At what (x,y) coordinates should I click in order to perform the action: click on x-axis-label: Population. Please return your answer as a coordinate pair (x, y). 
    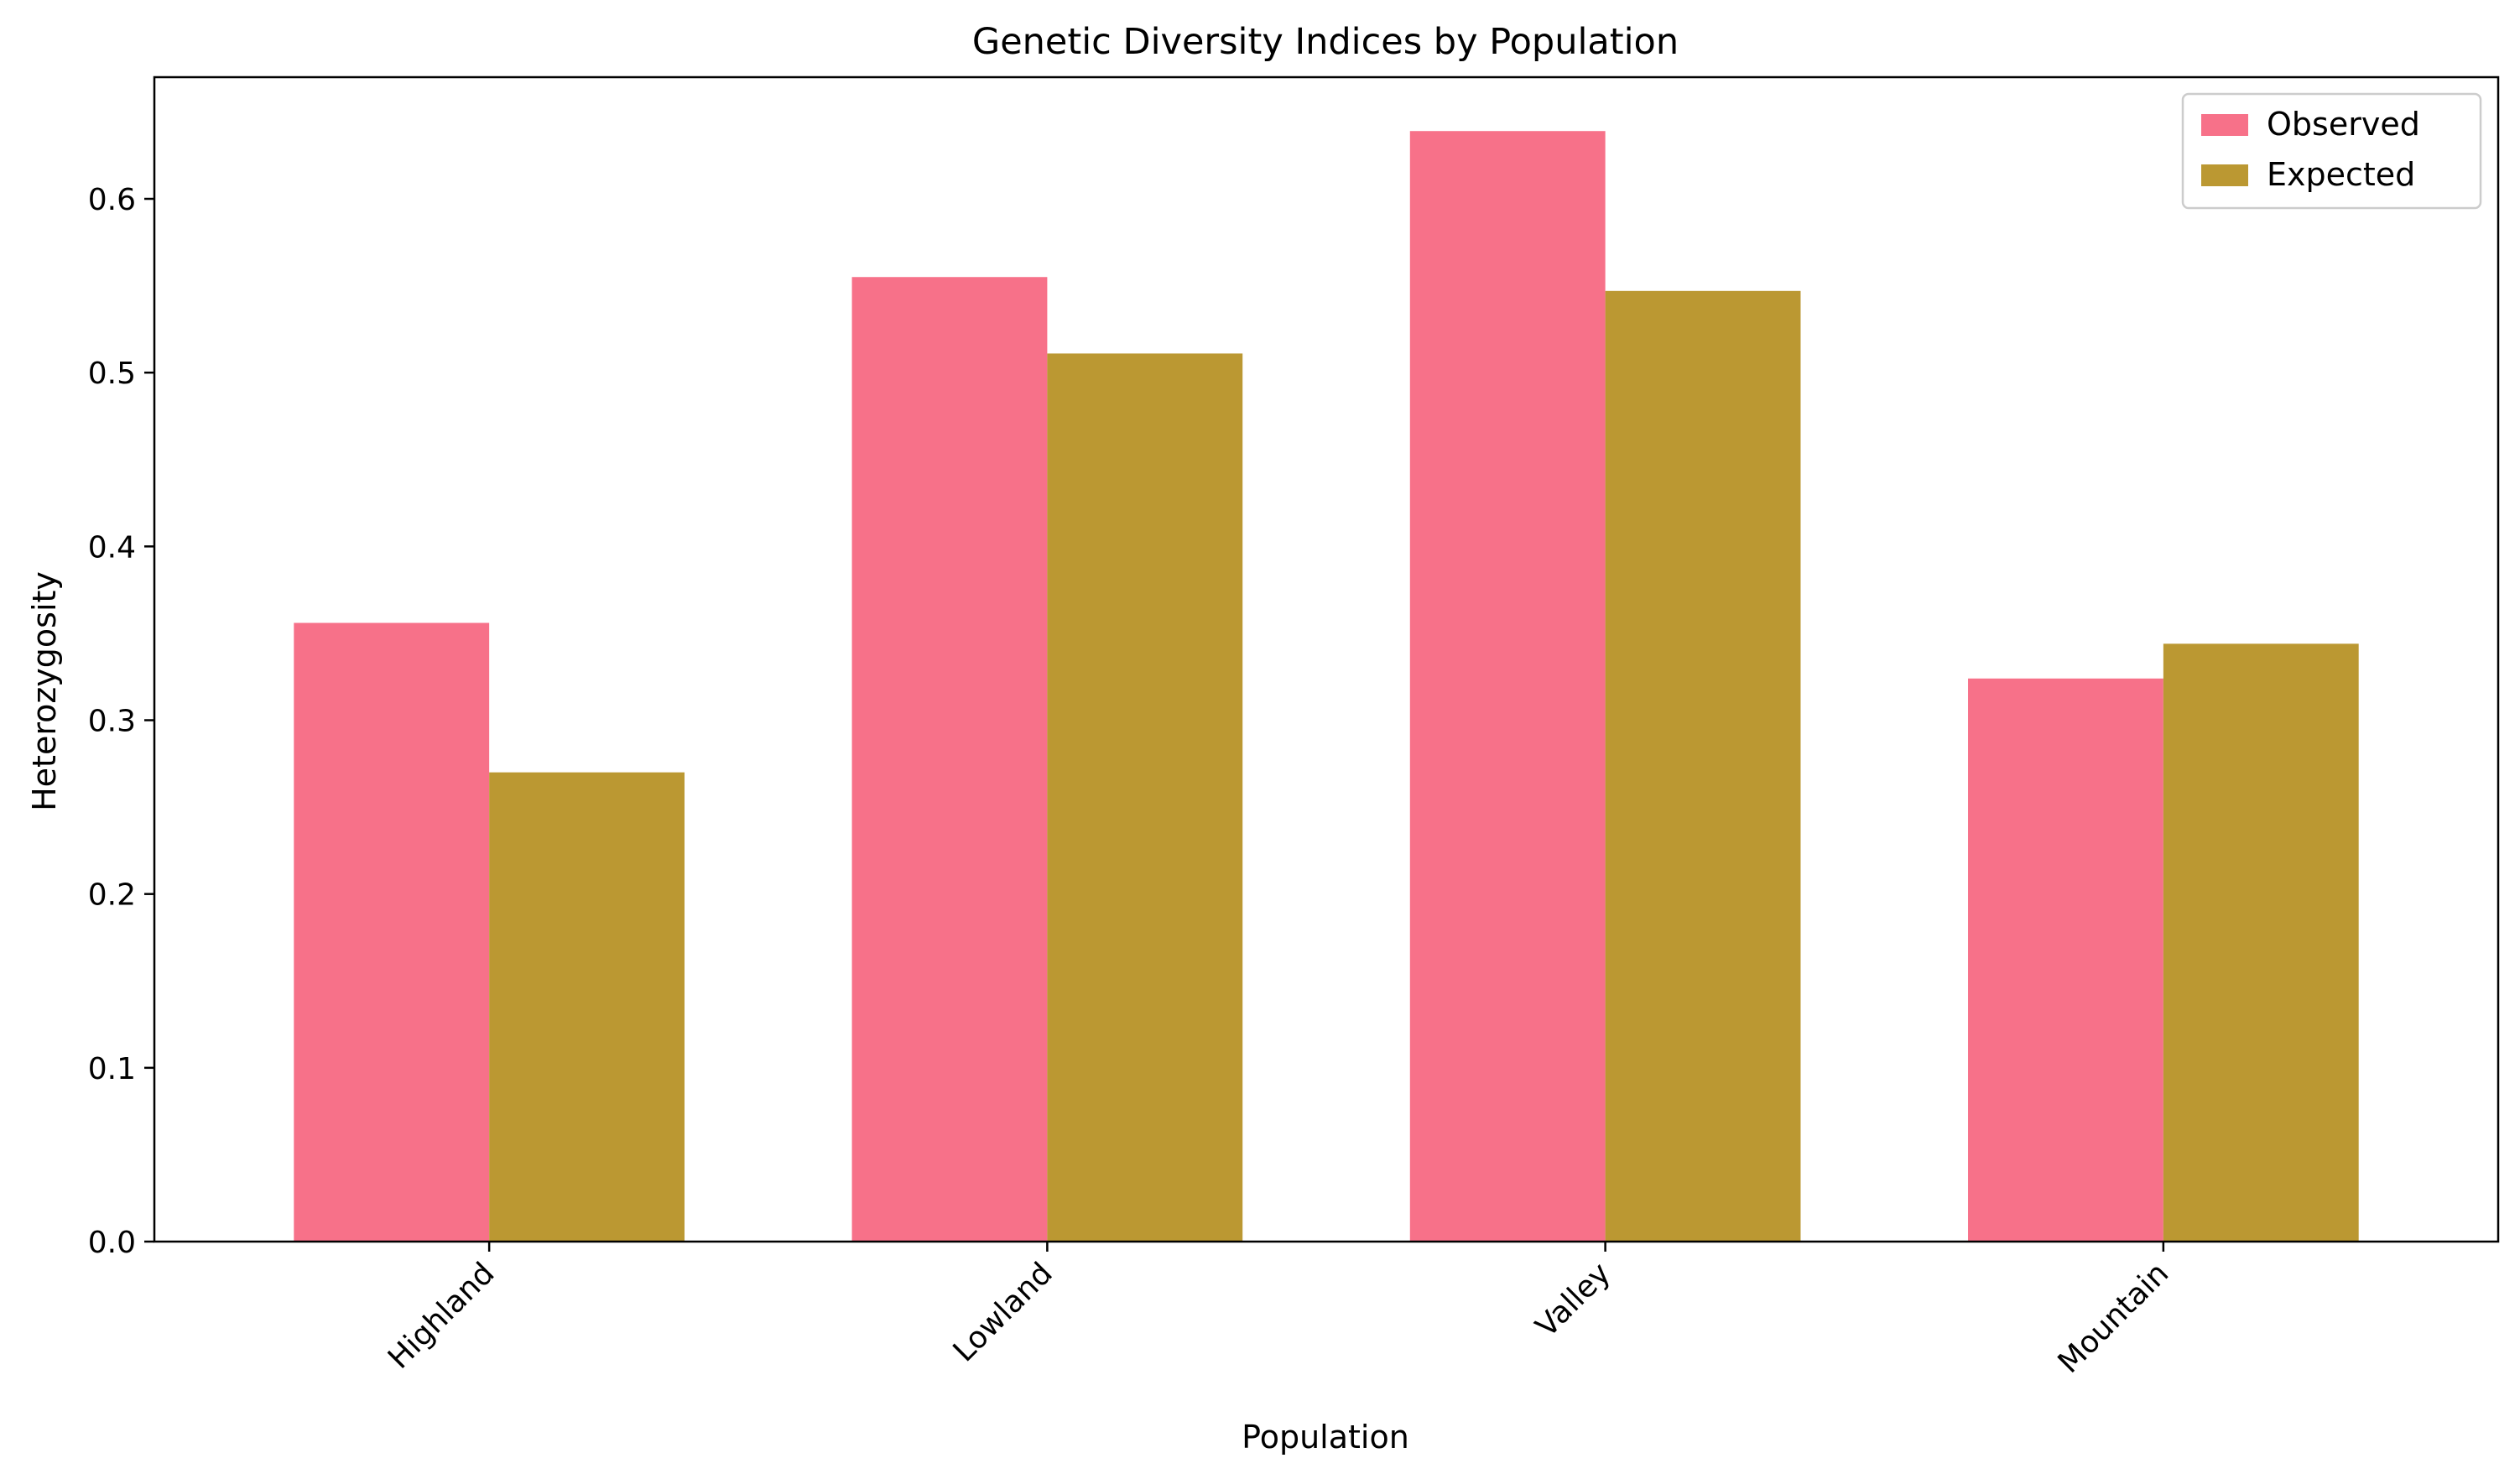
    Looking at the image, I should click on (1325, 1438).